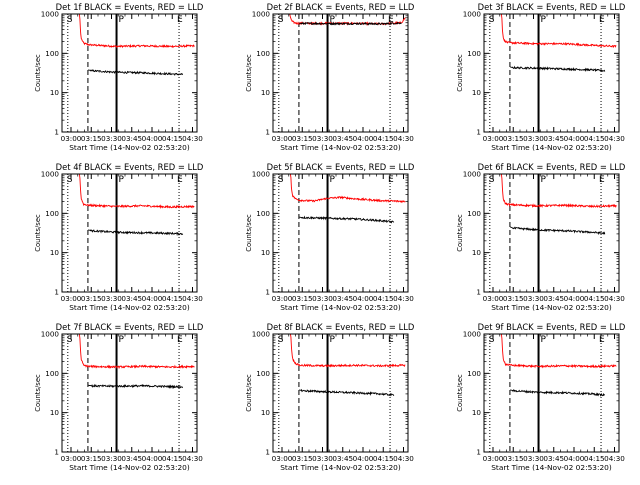  Describe the element at coordinates (341, 7) in the screenshot. I see `chart-title: Det 2f BLACK = Events, RED = LLD` at that location.